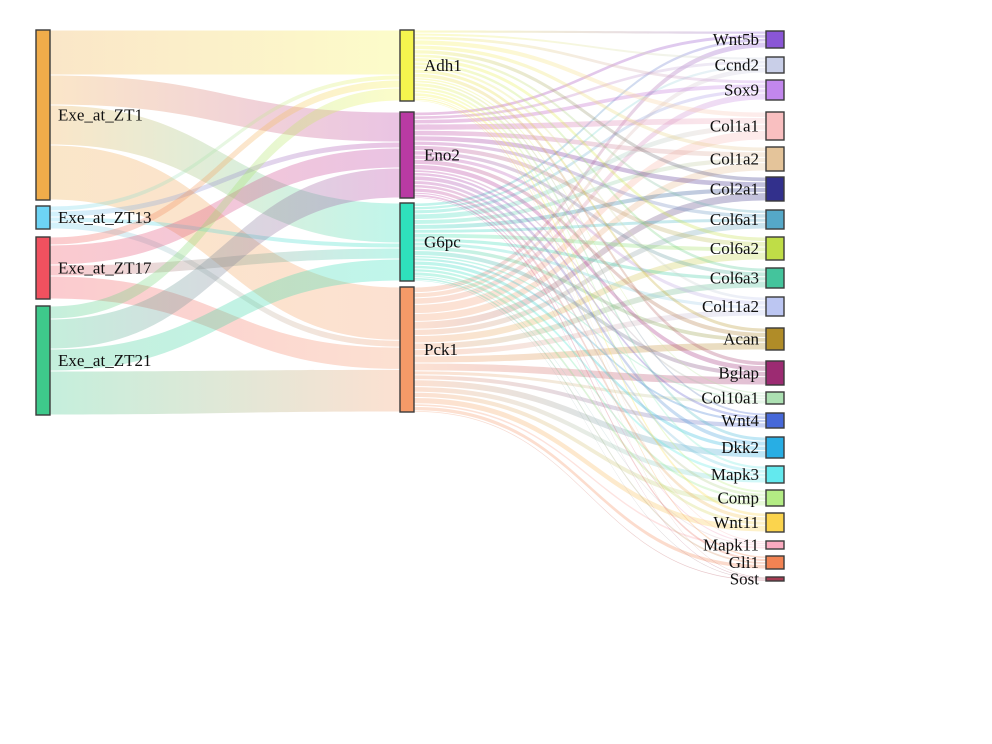 The width and height of the screenshot is (992, 744). I want to click on node-label-Pck1: Pck1, so click(441, 349).